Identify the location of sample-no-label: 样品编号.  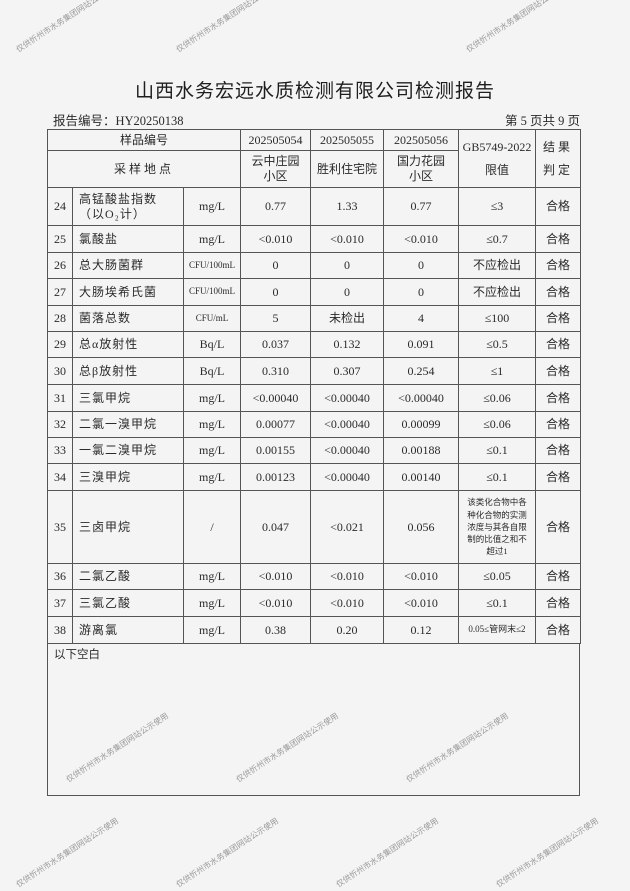
(144, 140).